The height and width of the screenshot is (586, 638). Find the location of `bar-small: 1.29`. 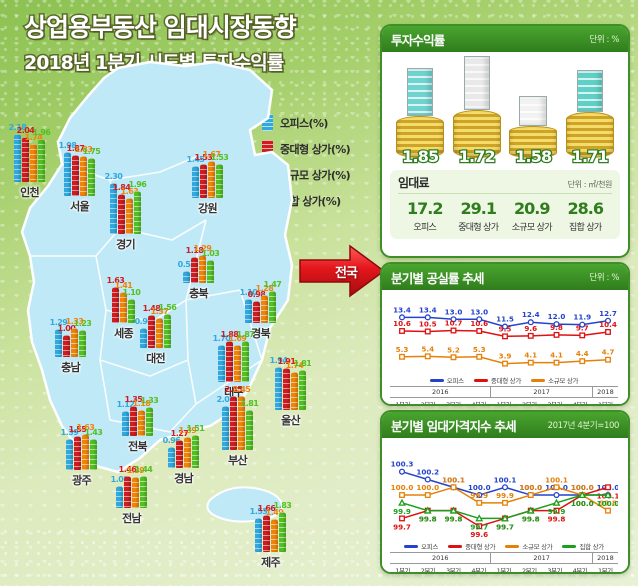

bar-small: 1.29 is located at coordinates (203, 263).